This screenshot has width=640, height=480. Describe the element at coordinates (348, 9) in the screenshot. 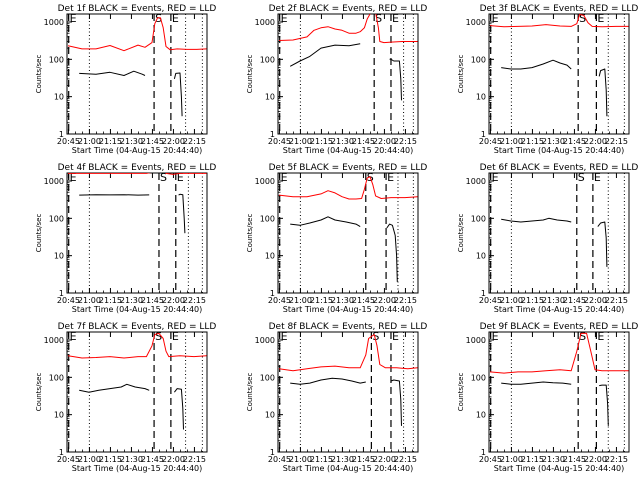

I see `panel-title: Det 2f BLACK = Events, RED = LLD` at that location.